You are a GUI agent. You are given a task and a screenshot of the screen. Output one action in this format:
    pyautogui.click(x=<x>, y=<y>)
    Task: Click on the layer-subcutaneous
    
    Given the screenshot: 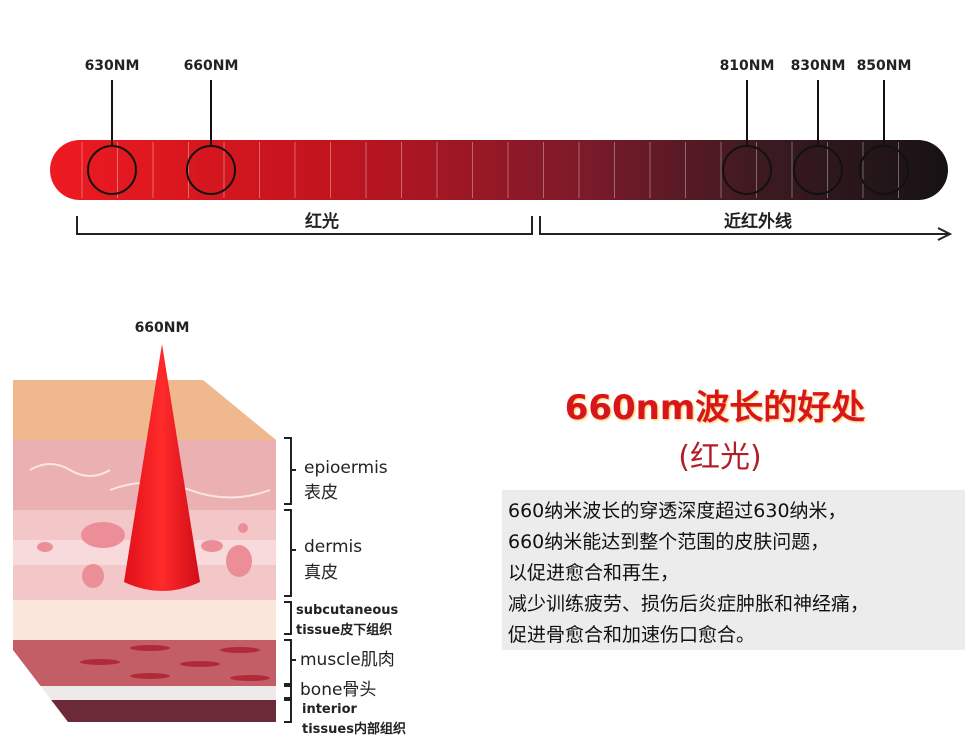 What is the action you would take?
    pyautogui.click(x=144, y=620)
    